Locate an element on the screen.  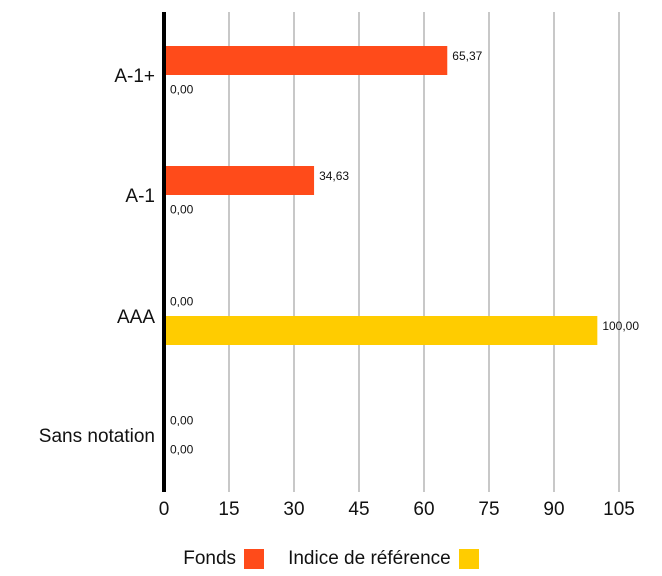
legend-label-fonds: Fonds is located at coordinates (210, 558).